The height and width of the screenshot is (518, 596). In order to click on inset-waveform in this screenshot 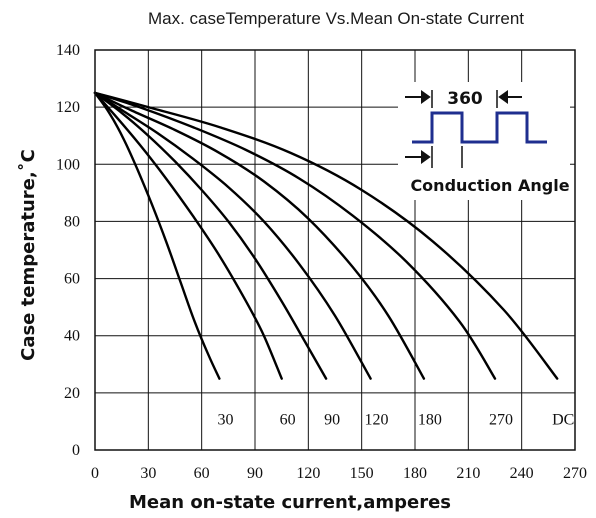, I will do `click(479, 127)`.